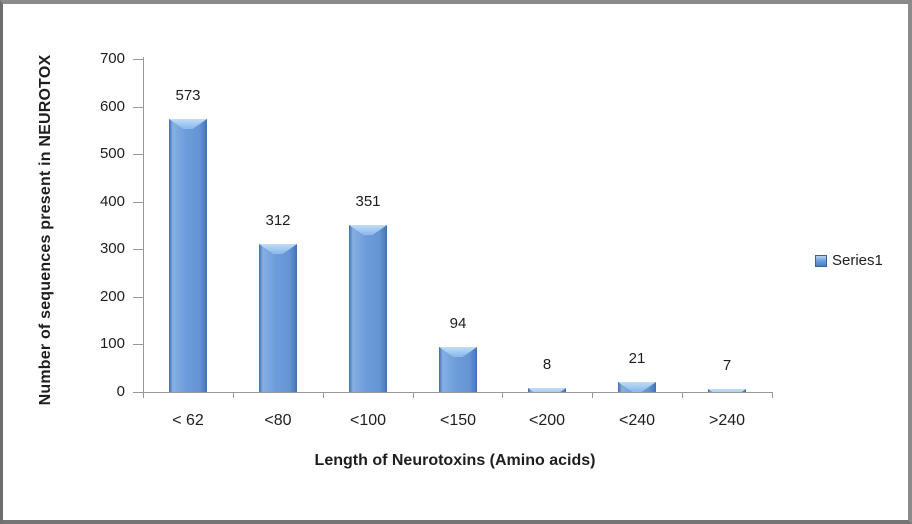  Describe the element at coordinates (112, 58) in the screenshot. I see `y-tick-label: 700` at that location.